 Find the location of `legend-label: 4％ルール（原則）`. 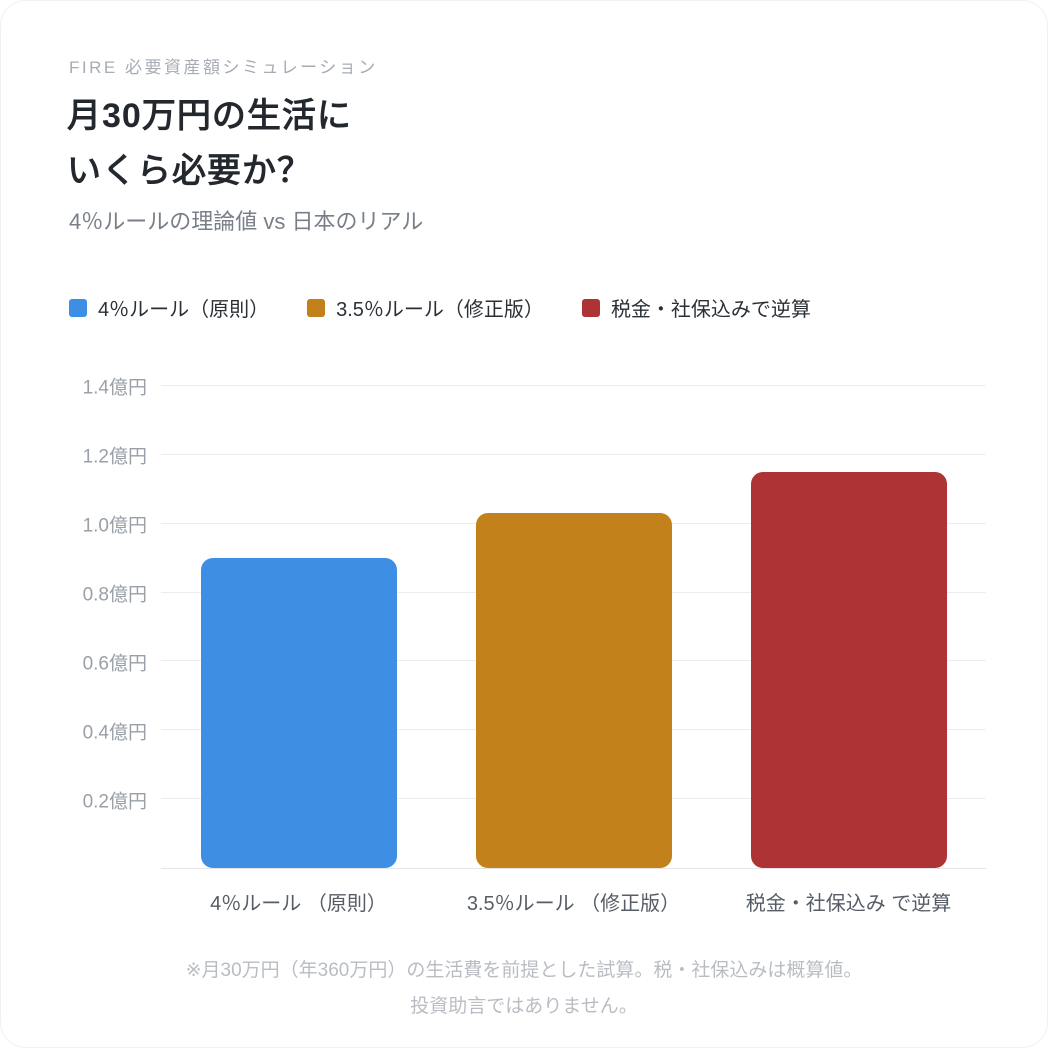

legend-label: 4％ルール（原則） is located at coordinates (184, 310).